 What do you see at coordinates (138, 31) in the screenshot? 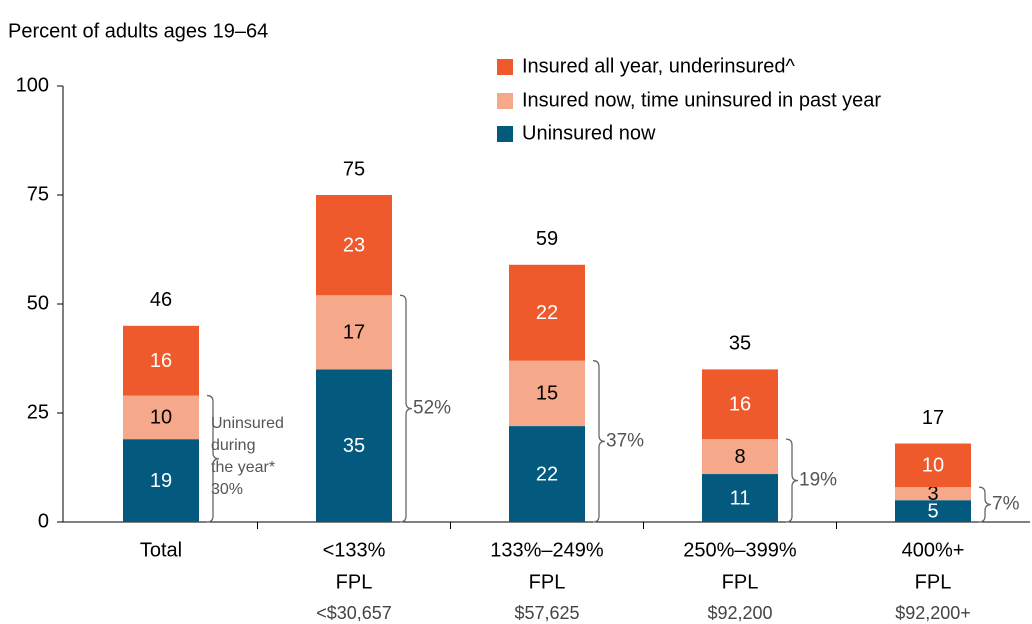
I see `chart-title: Percent of adults ages 19–64` at bounding box center [138, 31].